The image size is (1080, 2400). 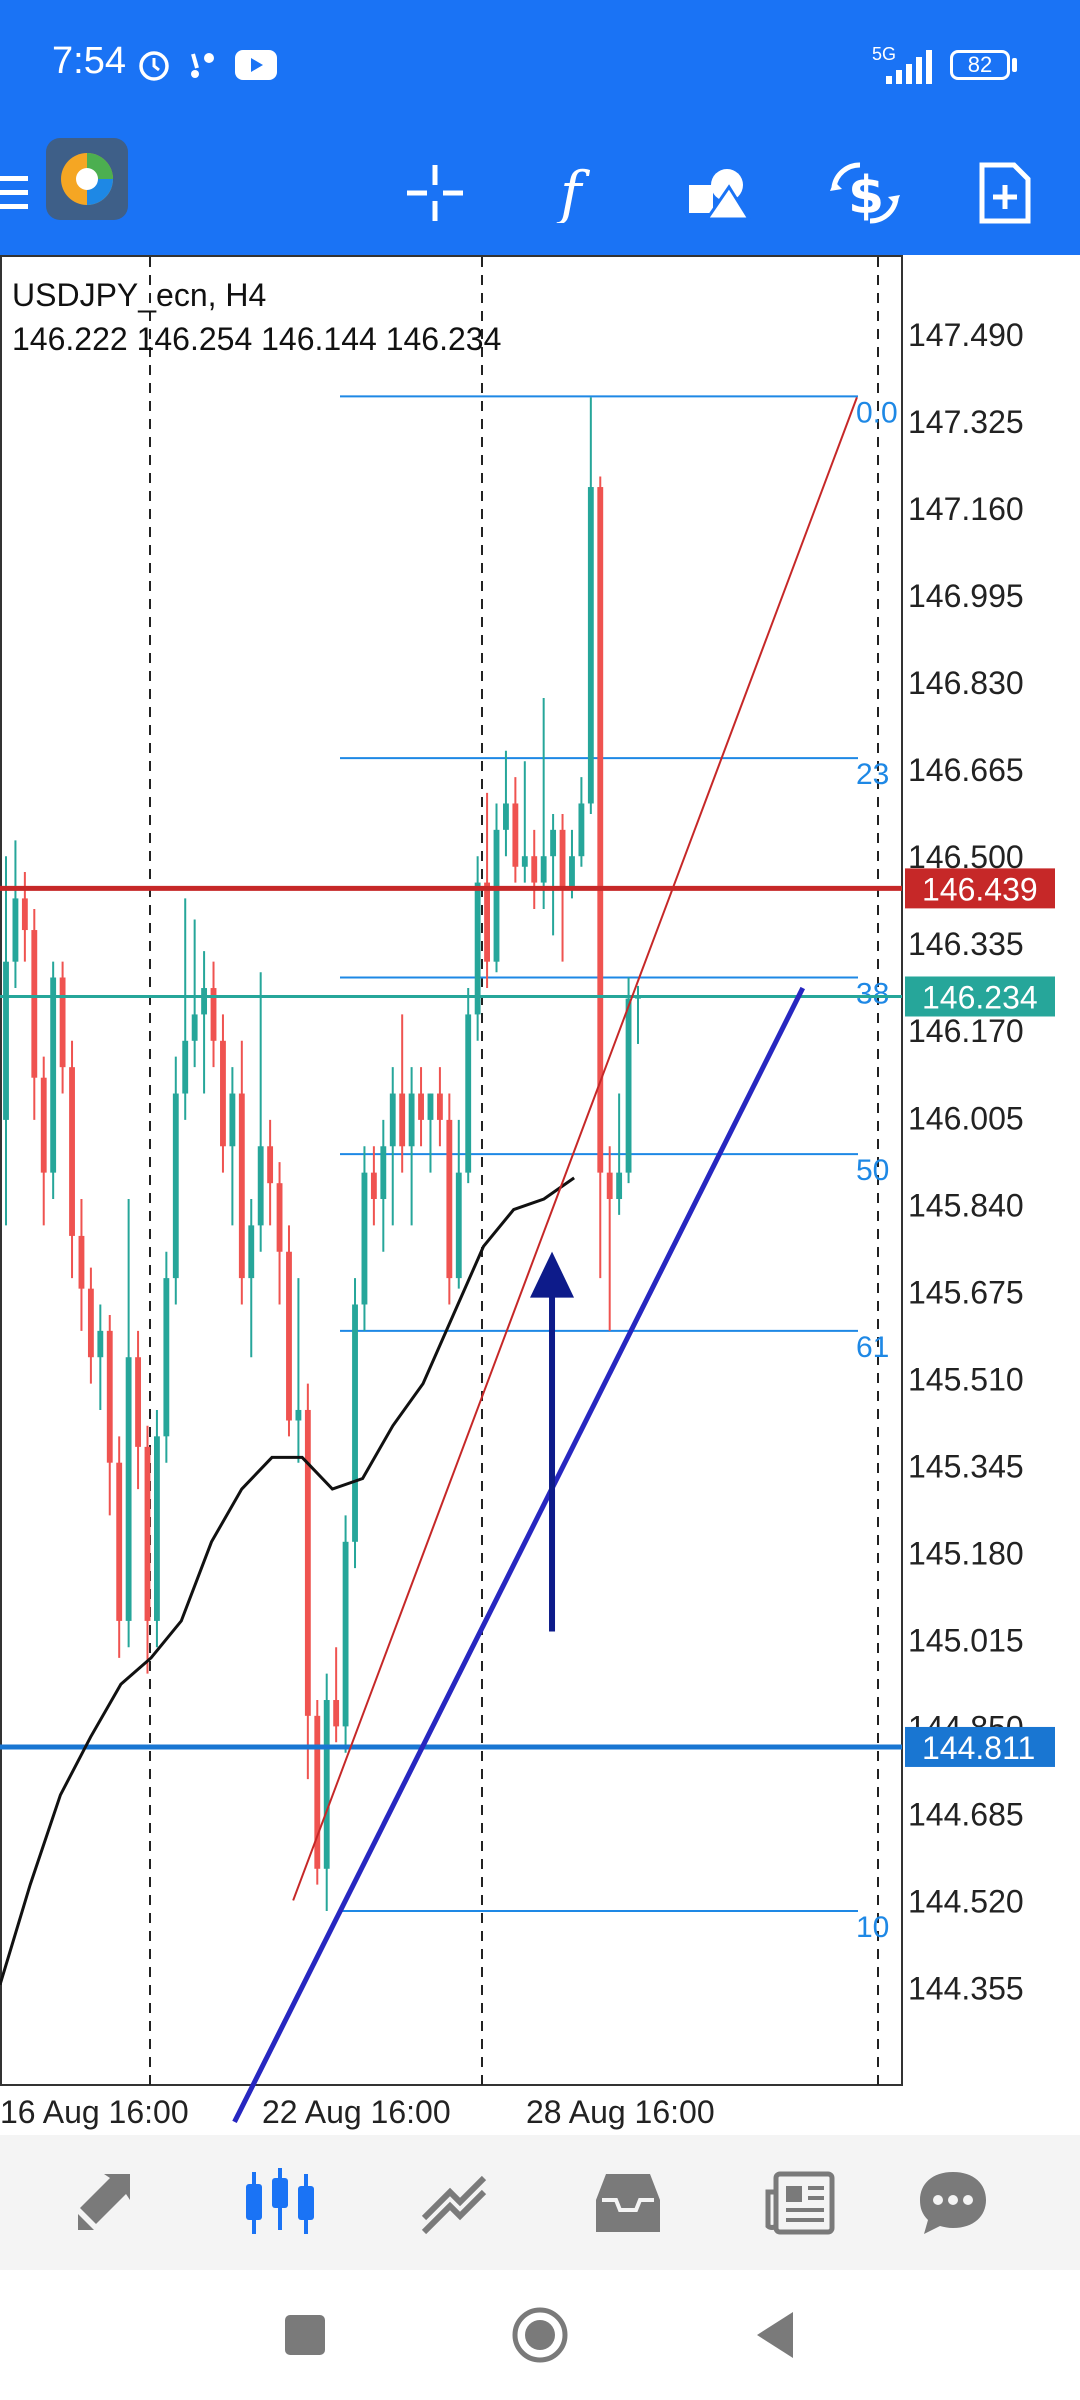 I want to click on time-axis-label: 28 Aug 16:00, so click(x=620, y=2112).